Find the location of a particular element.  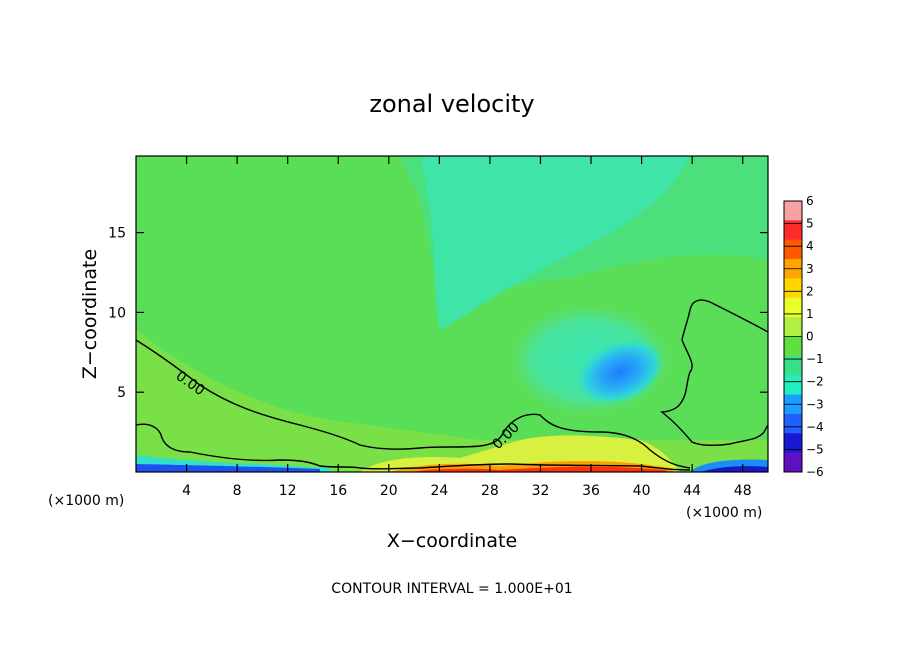

x-tick-label: 48 is located at coordinates (743, 491).